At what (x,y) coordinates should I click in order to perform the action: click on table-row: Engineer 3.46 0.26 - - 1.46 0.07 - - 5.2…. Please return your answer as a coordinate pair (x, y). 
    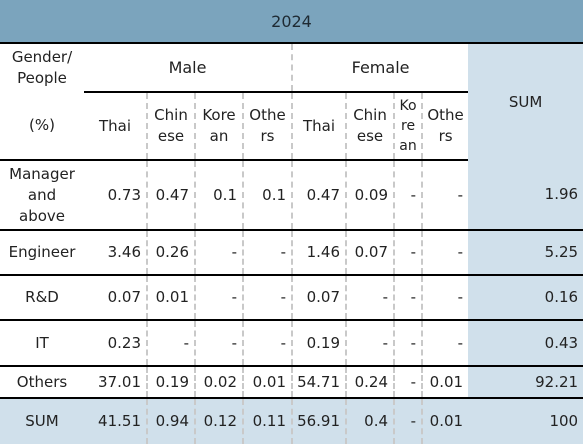
    Looking at the image, I should click on (291, 253).